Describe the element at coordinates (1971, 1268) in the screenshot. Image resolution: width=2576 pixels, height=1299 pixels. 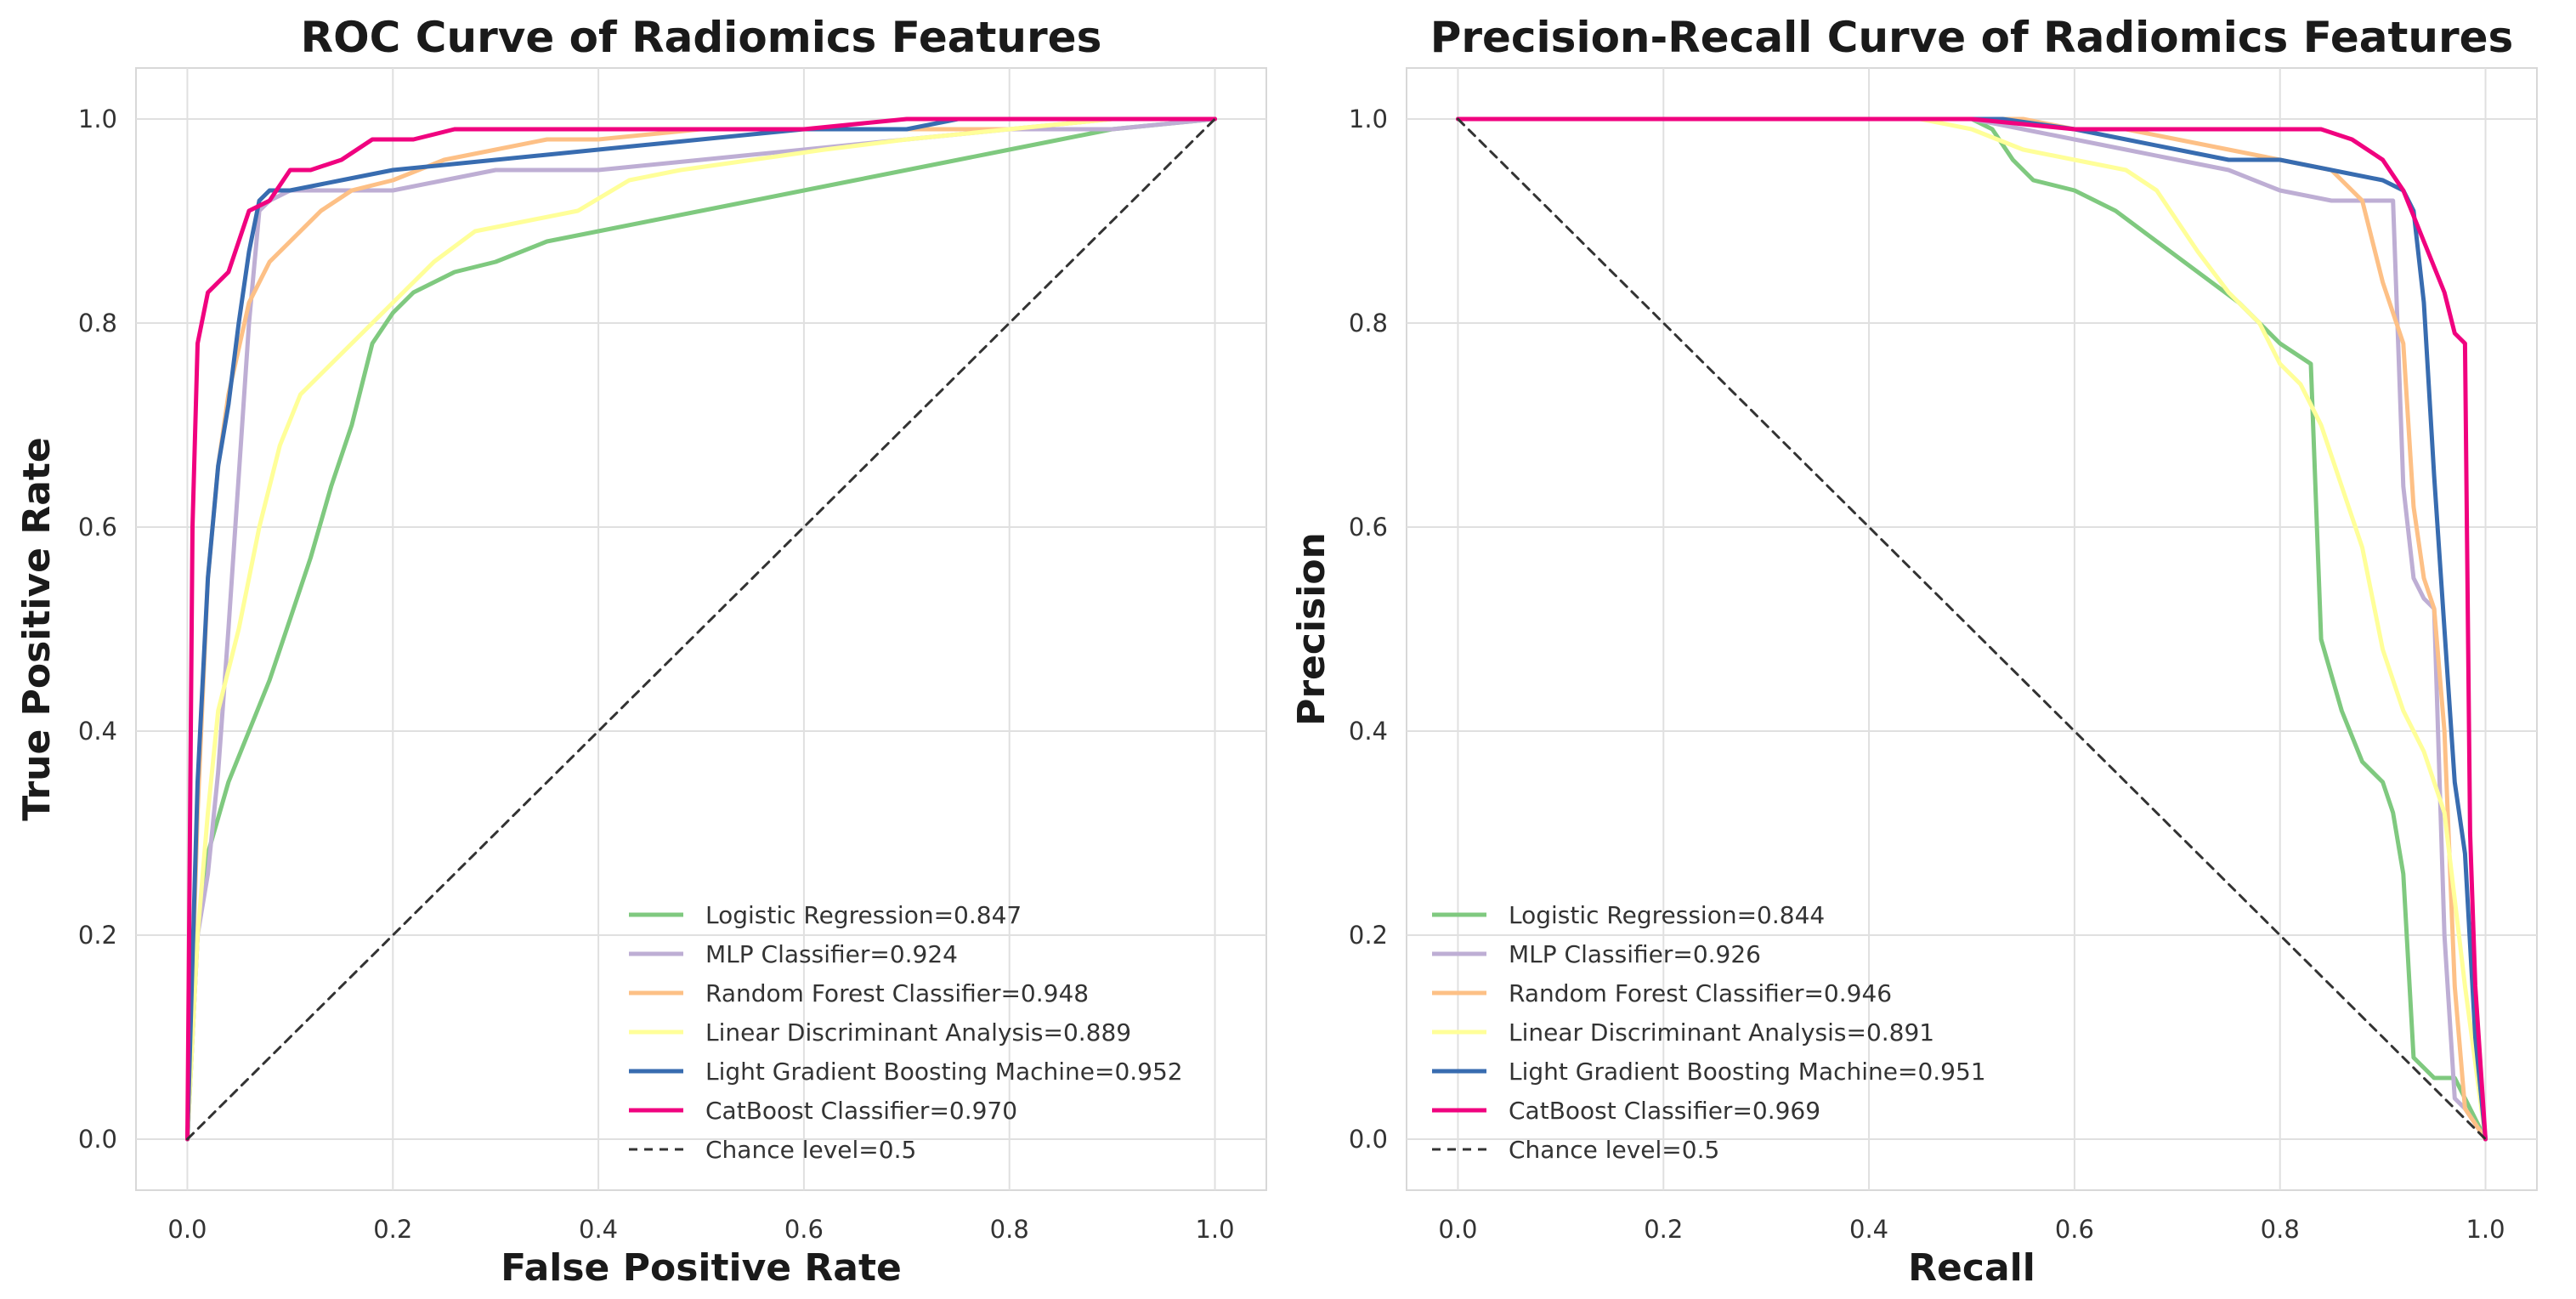
I see `pr-x-axis-label: Recall` at that location.